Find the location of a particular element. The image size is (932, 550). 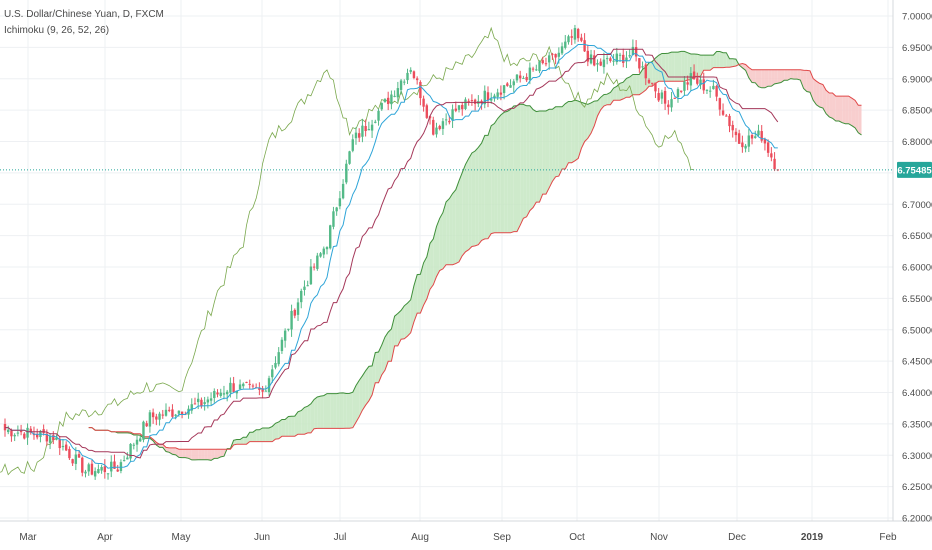

last-price-tag: 6.75485 is located at coordinates (914, 169).